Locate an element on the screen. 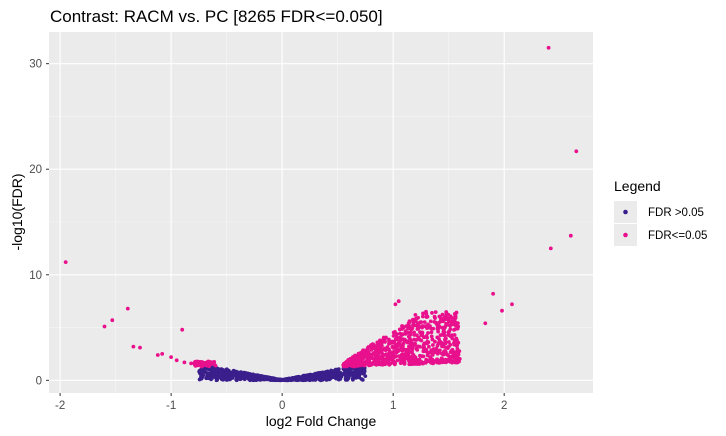 This screenshot has width=726, height=436. x-tick-label: 1 is located at coordinates (393, 406).